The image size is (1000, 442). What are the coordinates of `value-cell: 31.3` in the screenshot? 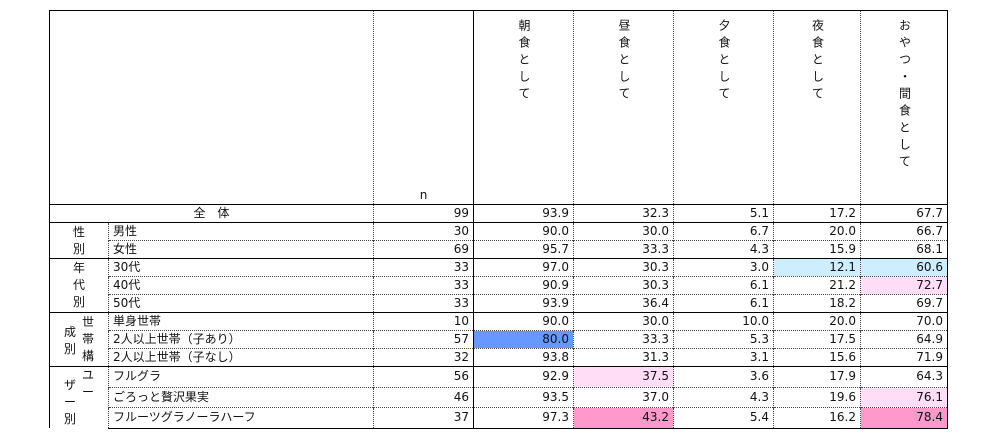 It's located at (623, 357).